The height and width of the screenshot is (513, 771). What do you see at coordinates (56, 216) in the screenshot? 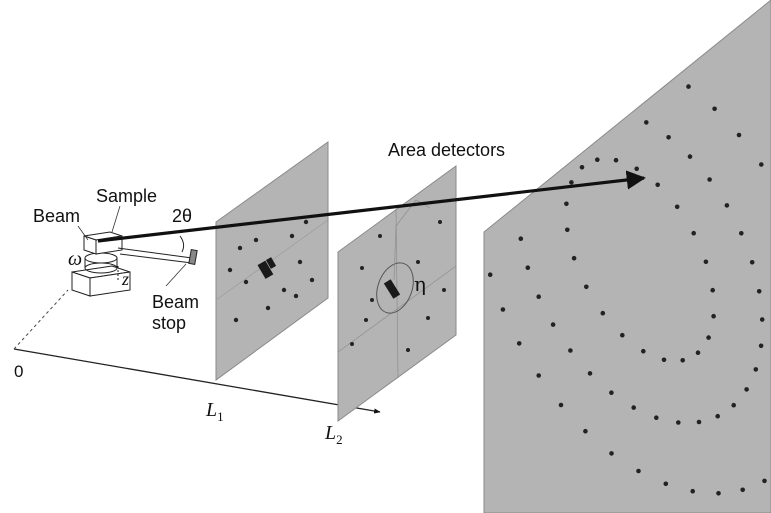
I see `beam-label: Beam` at bounding box center [56, 216].